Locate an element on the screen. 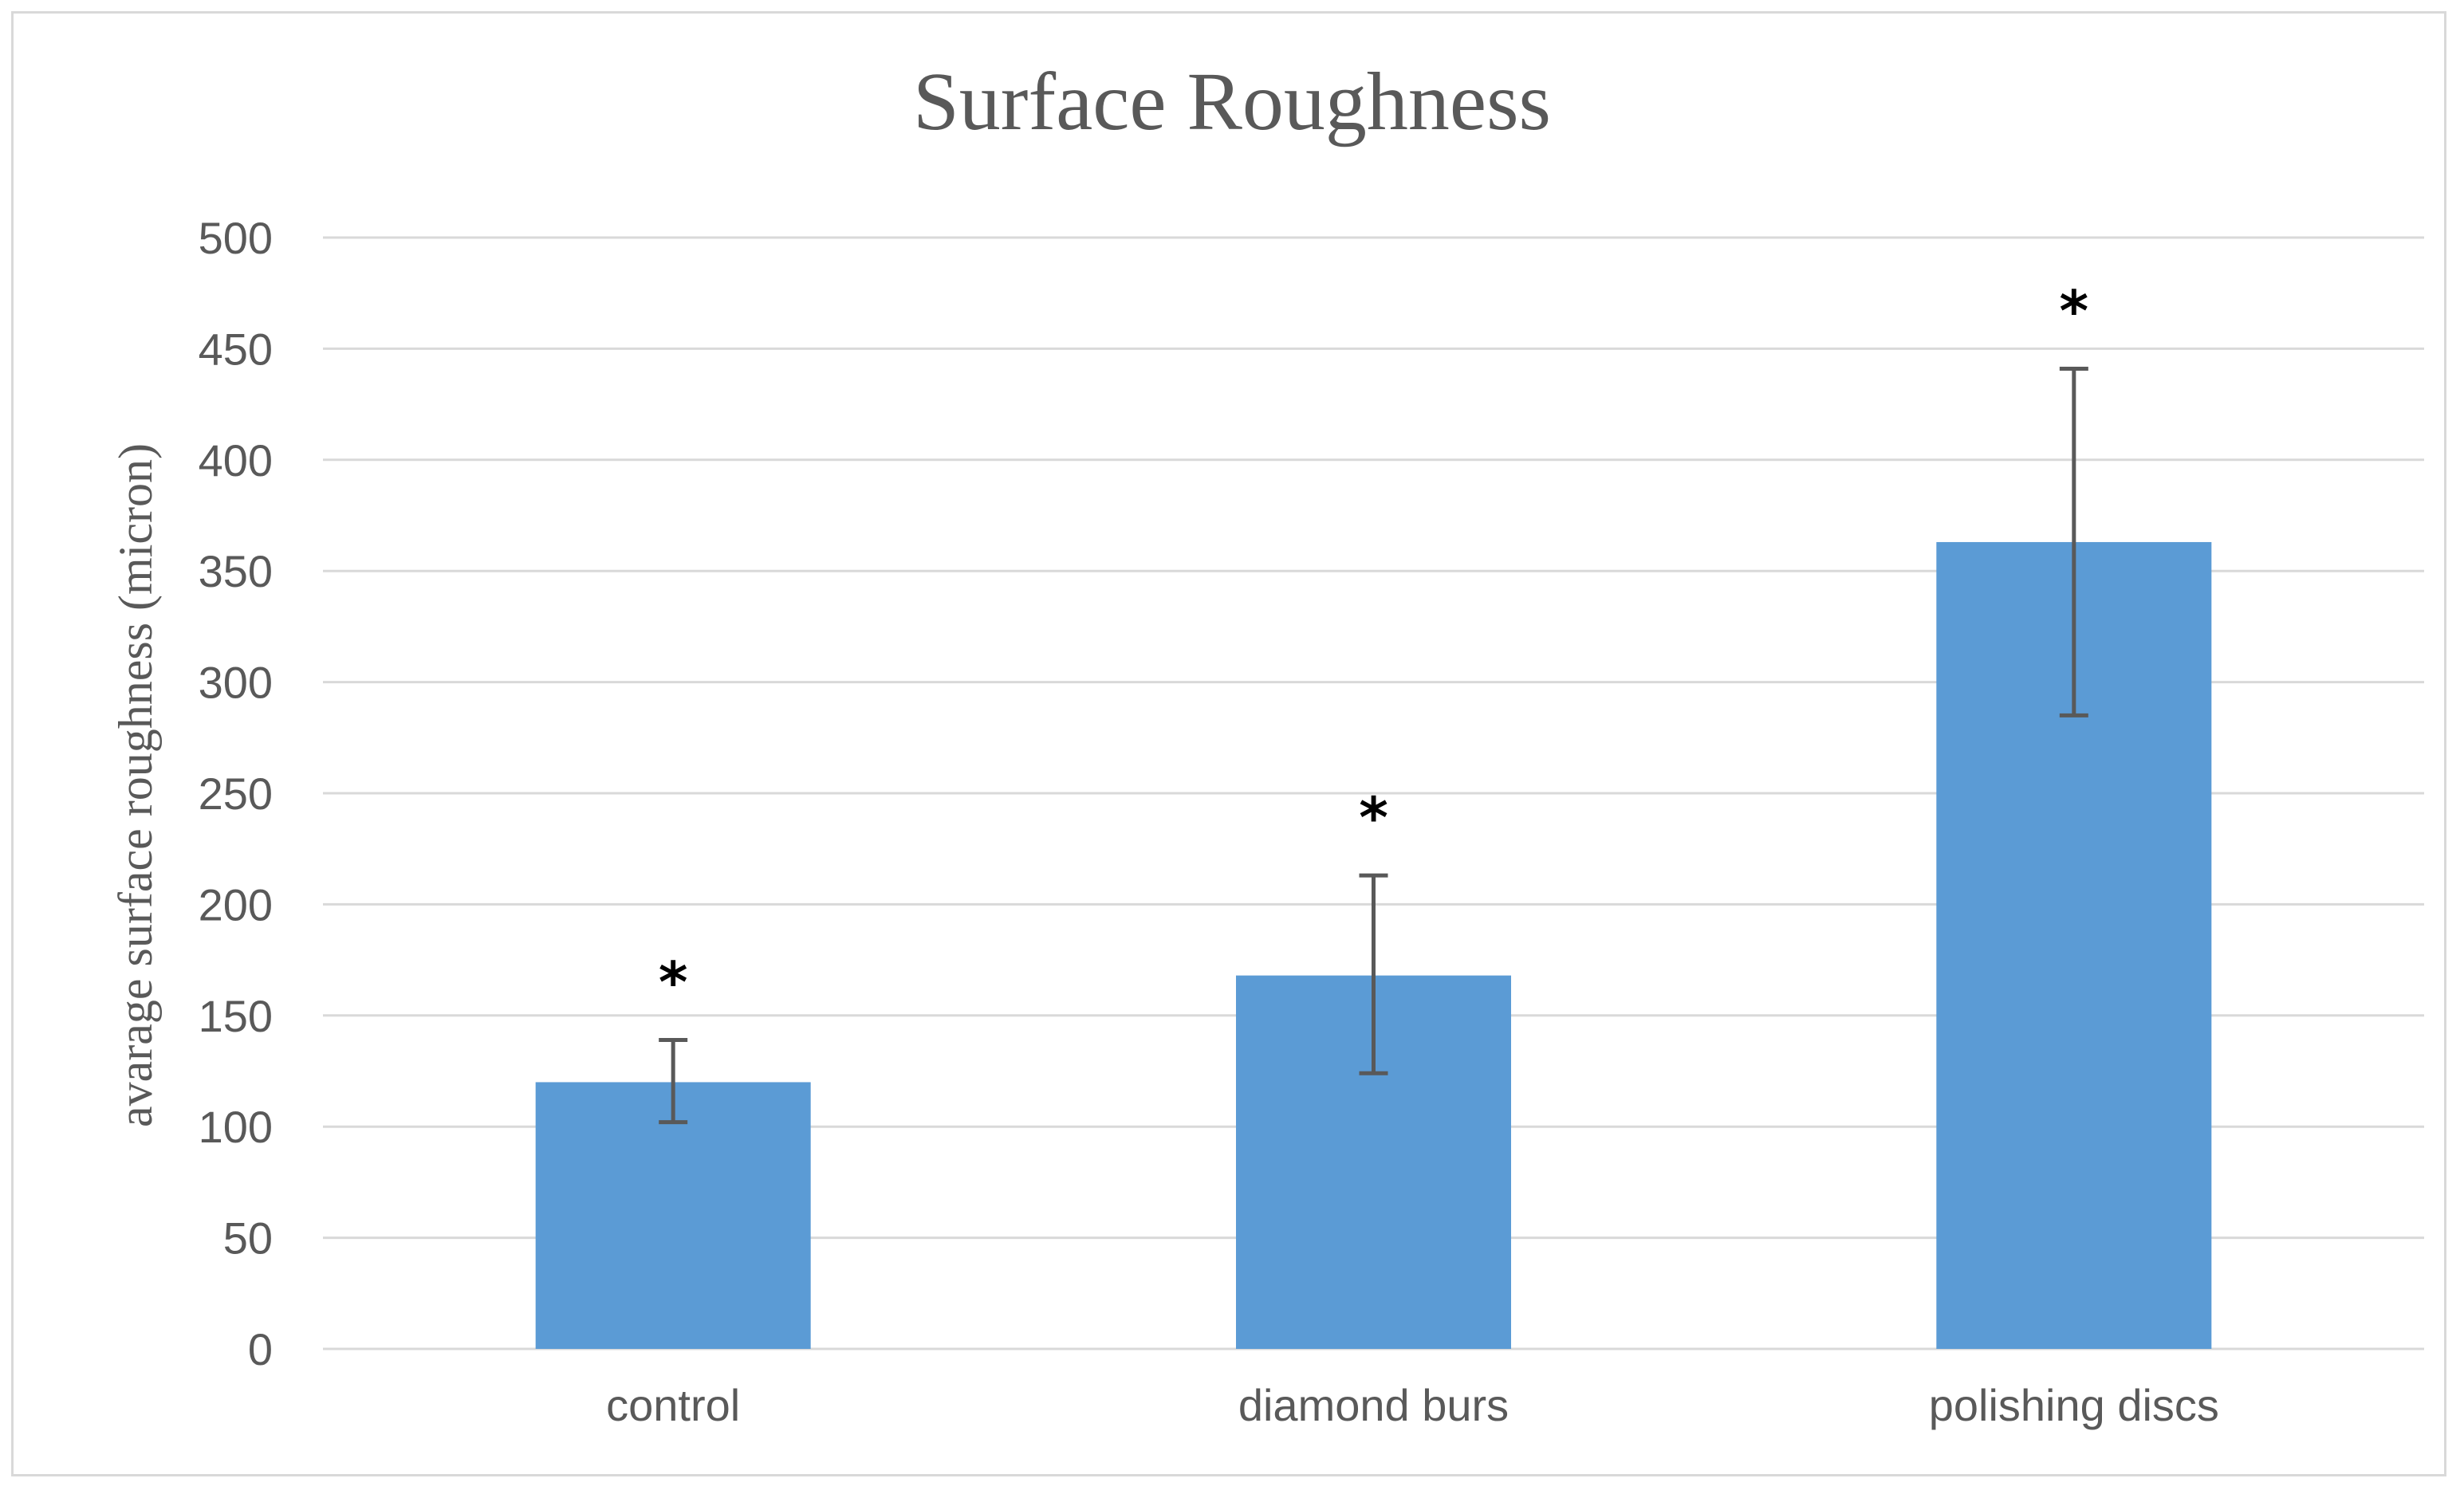  significance-marker-2: * is located at coordinates (2074, 311).